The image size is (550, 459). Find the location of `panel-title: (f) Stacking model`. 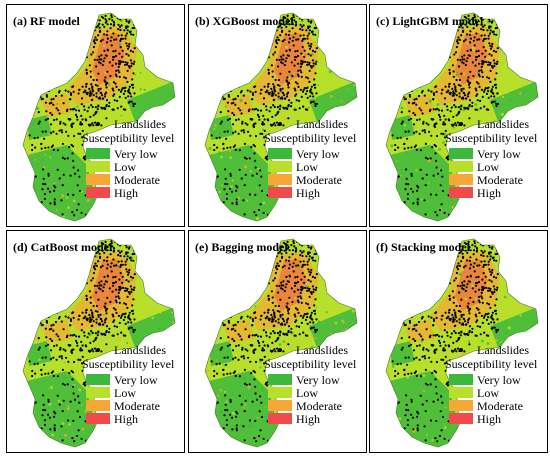

panel-title: (f) Stacking model is located at coordinates (423, 247).